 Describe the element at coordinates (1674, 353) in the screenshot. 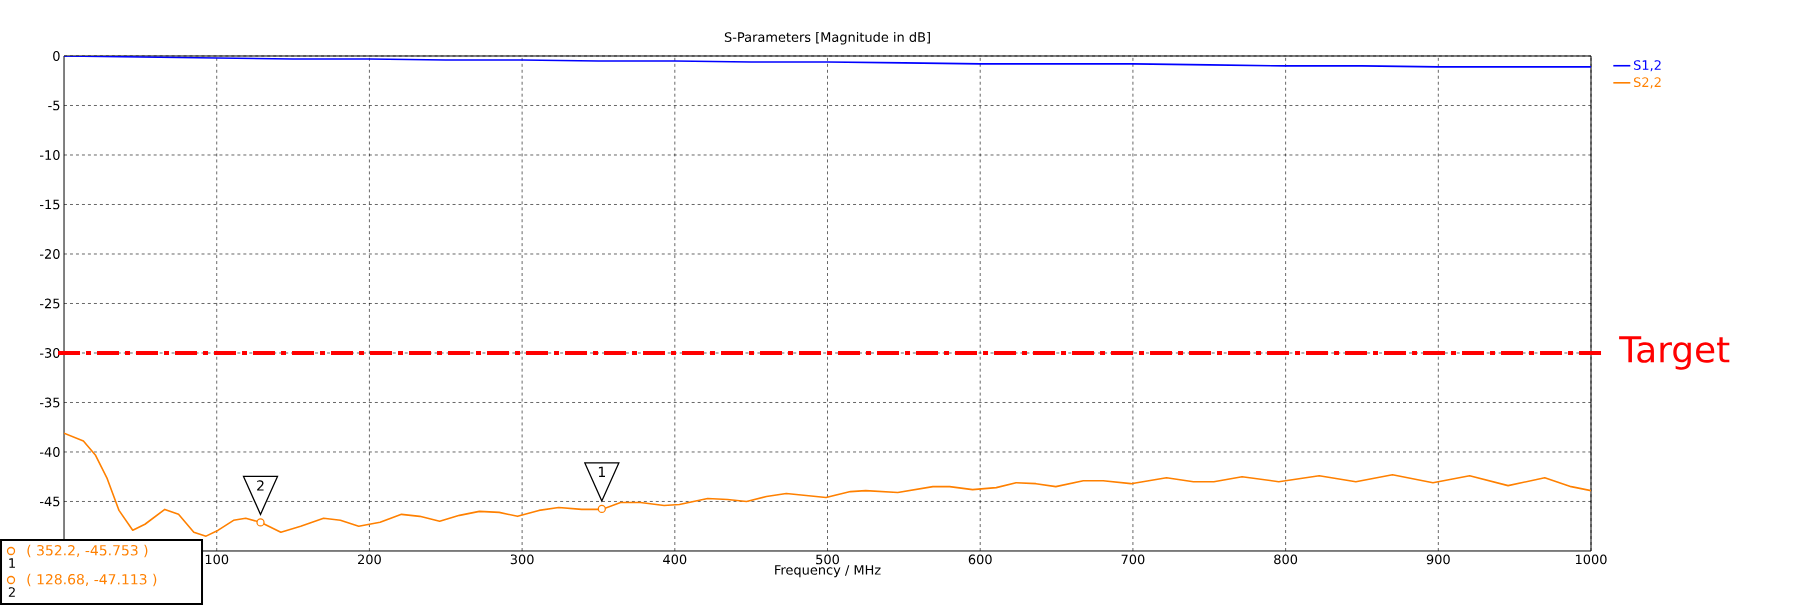

I see `ref-line-label: Target` at that location.